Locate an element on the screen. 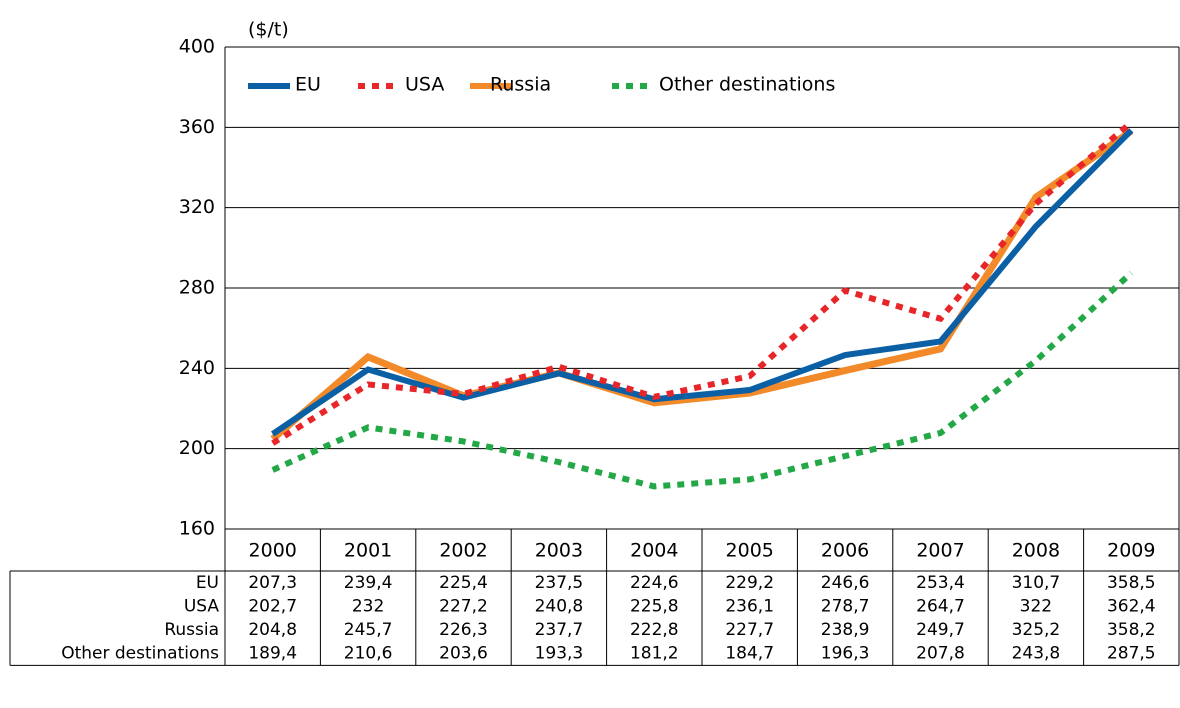 The height and width of the screenshot is (708, 1180). table-cell: 325,2 is located at coordinates (1036, 630).